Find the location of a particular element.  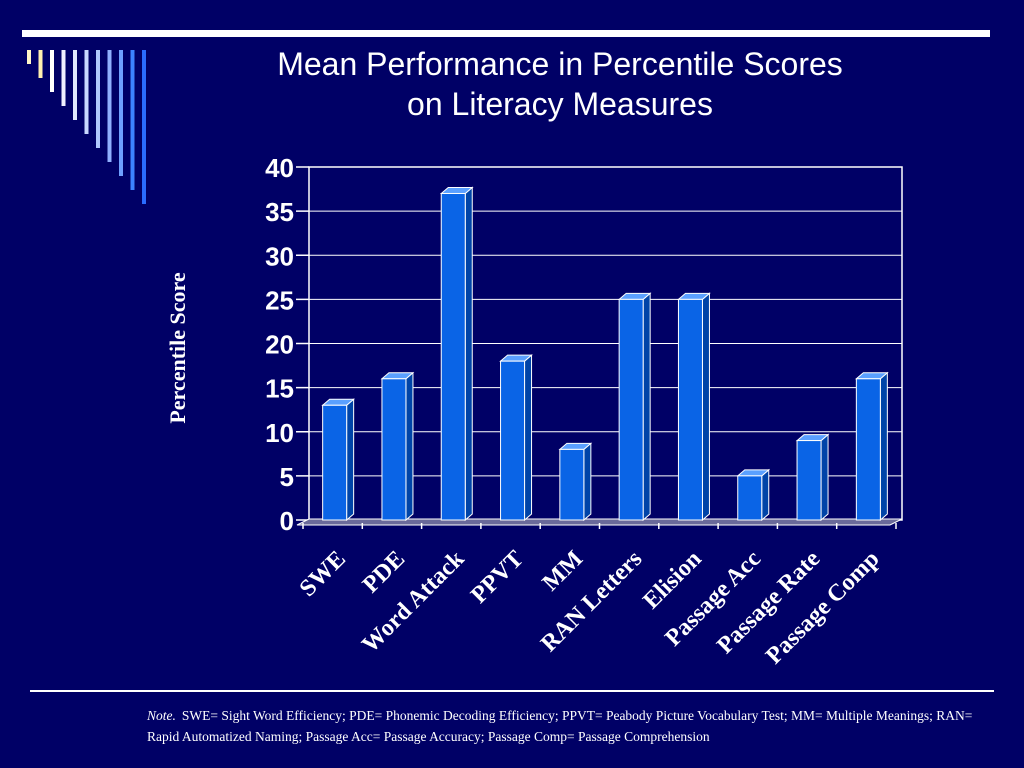

bar-passage-comp is located at coordinates (871, 446).